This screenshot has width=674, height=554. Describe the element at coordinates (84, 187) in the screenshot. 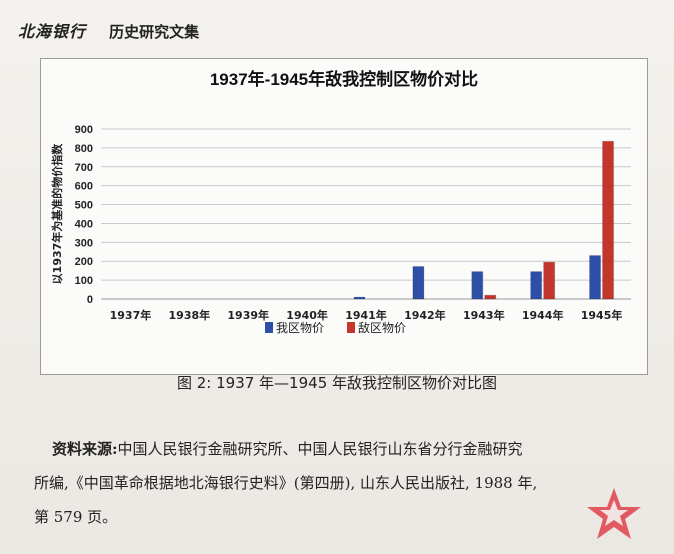

I see `y-tick-label: 600` at that location.